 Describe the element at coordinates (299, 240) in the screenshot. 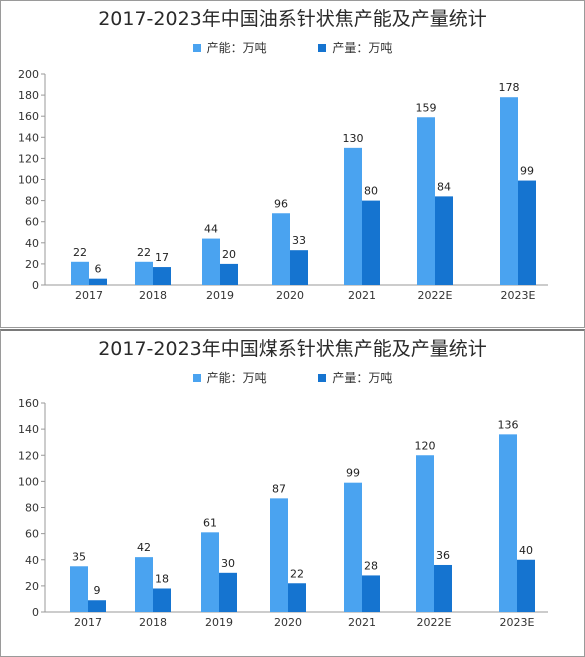

I see `data-label: 33` at that location.